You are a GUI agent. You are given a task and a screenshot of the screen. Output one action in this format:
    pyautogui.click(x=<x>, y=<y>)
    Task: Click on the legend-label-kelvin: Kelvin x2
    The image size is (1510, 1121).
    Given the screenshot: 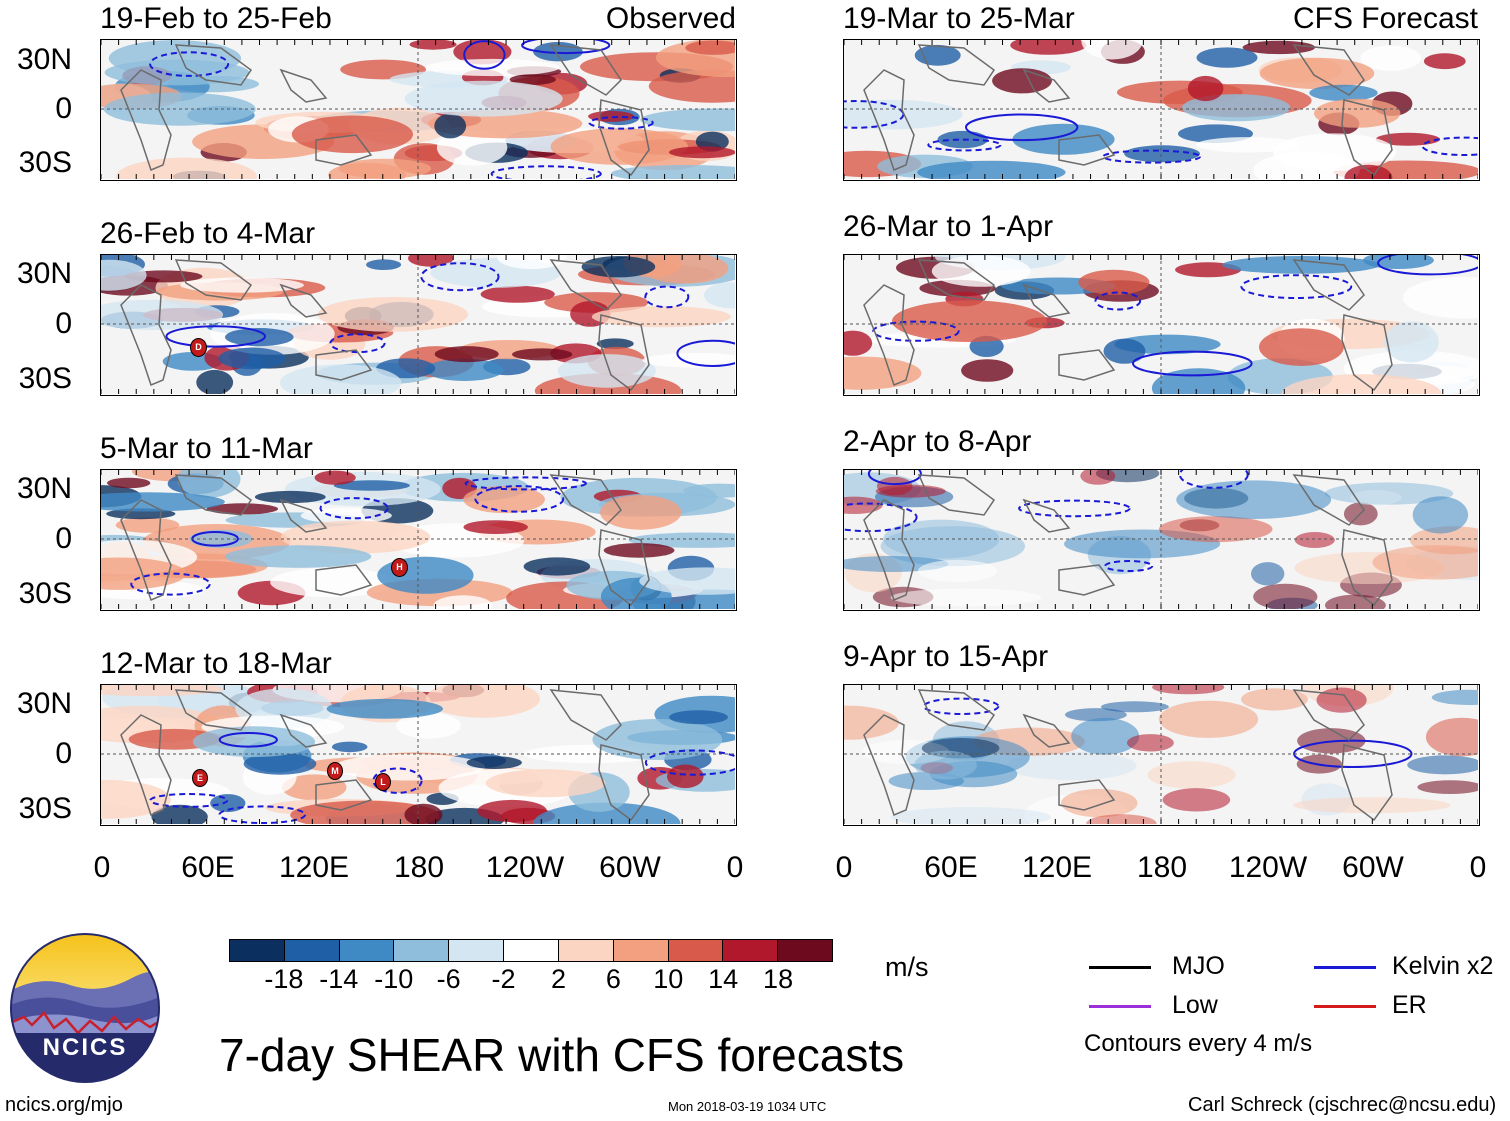 What is the action you would take?
    pyautogui.click(x=1443, y=966)
    